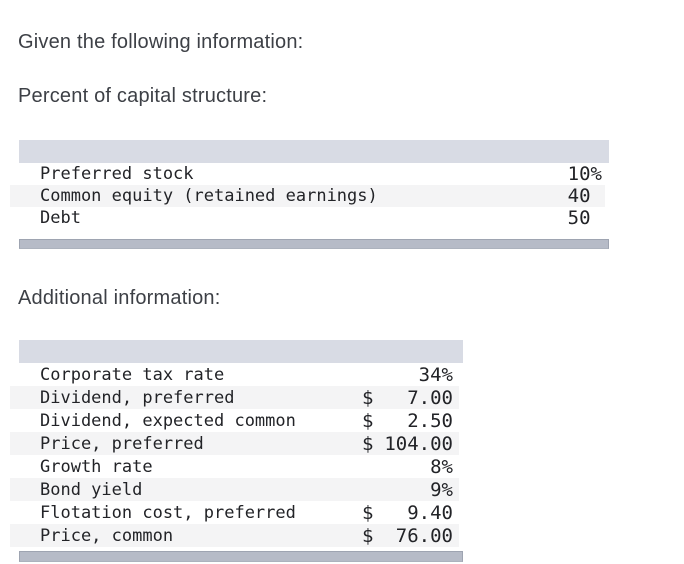  What do you see at coordinates (407, 467) in the screenshot?
I see `row-value: 8%` at bounding box center [407, 467].